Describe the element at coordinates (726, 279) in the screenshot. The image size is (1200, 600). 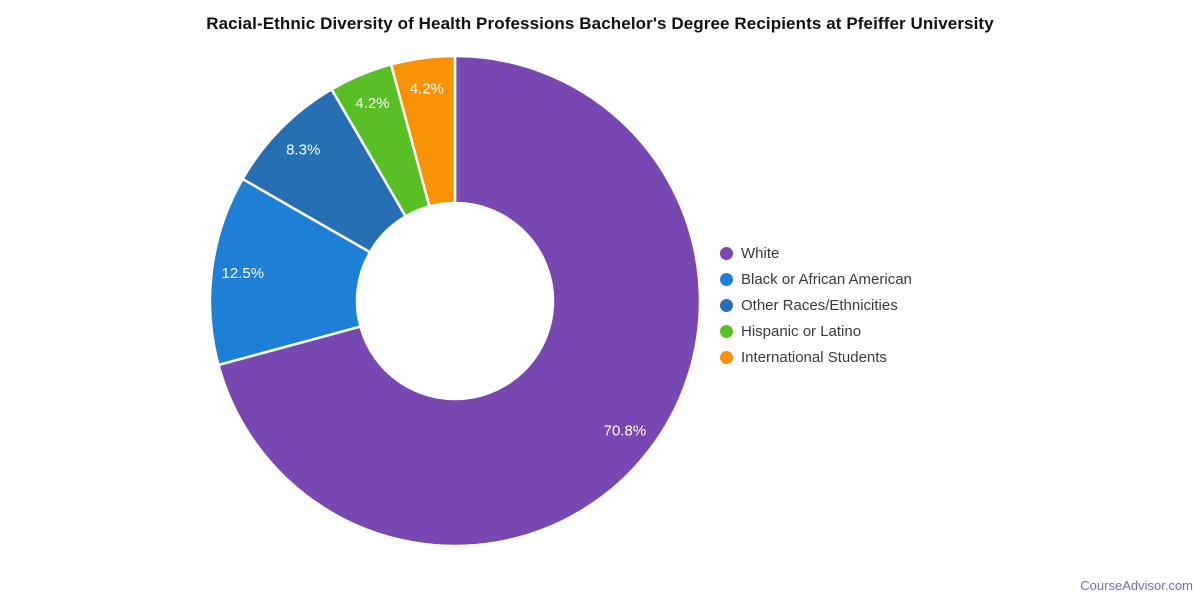
I see `legend-swatch-black-or-african-american` at that location.